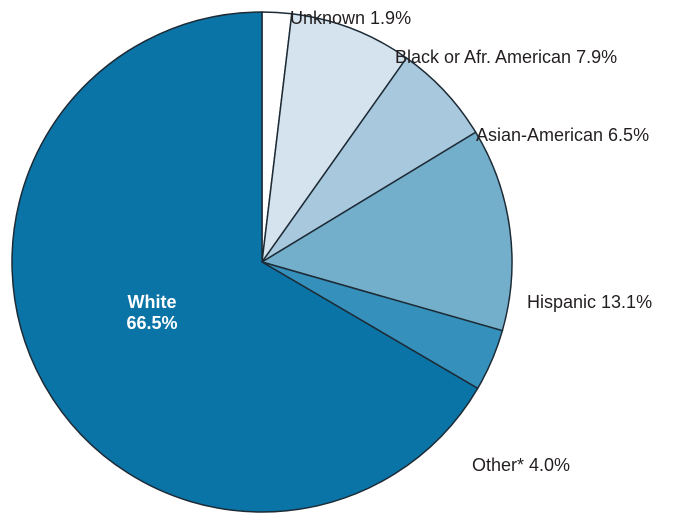 This screenshot has height=530, width=685. I want to click on slice-label-hispanic: Hispanic 13.1%, so click(589, 302).